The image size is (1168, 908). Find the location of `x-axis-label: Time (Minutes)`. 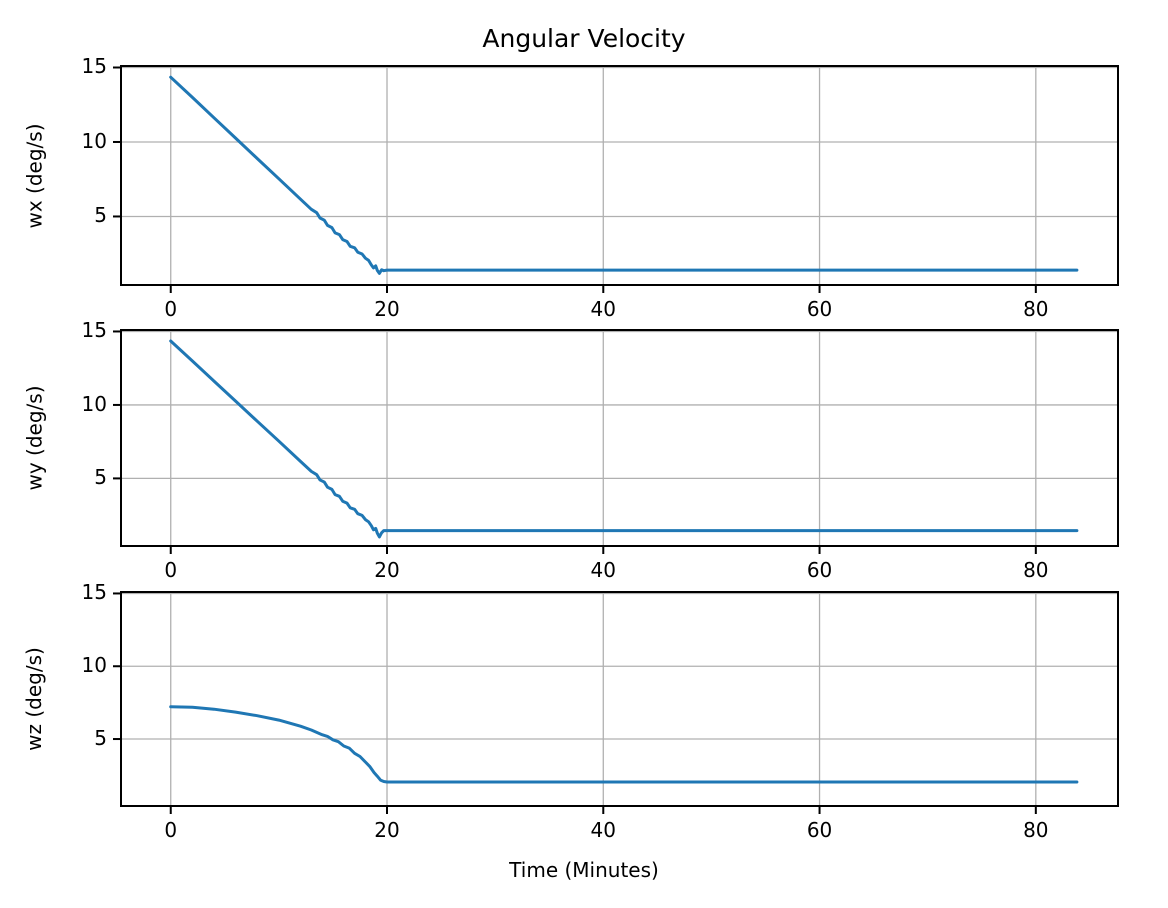

x-axis-label: Time (Minutes) is located at coordinates (584, 870).